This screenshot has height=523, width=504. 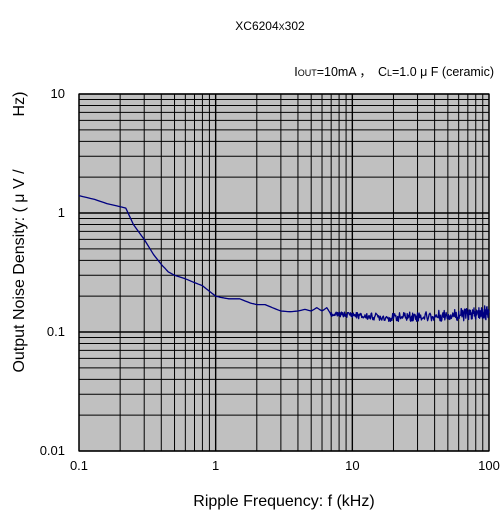 What do you see at coordinates (283, 501) in the screenshot?
I see `x-axis-label: Ripple Frequency: f (kHz)` at bounding box center [283, 501].